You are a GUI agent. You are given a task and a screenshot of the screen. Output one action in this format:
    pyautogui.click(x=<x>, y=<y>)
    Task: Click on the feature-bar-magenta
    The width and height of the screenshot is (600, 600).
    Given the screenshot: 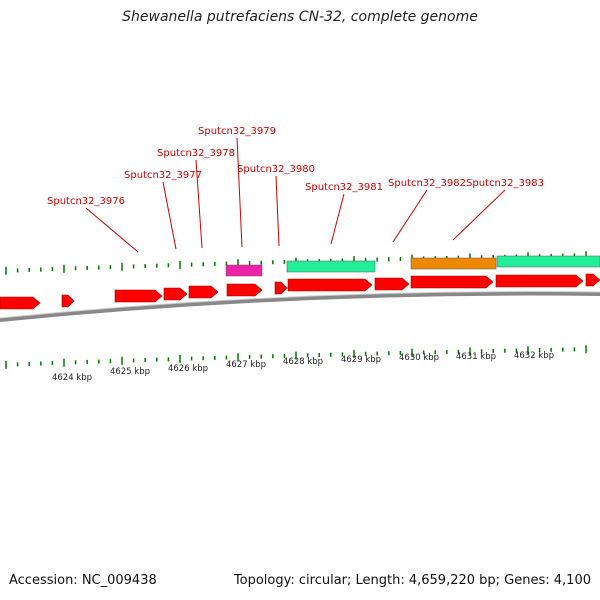 What is the action you would take?
    pyautogui.click(x=244, y=270)
    